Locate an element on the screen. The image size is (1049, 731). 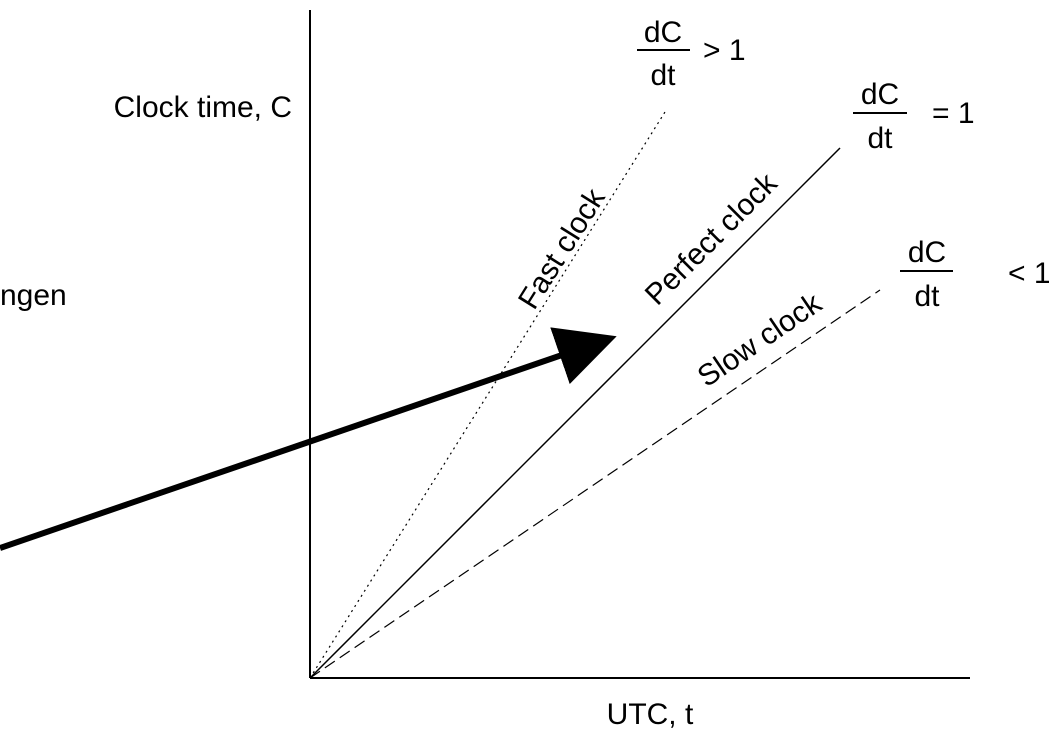
y-axis-label: Clock time, C is located at coordinates (203, 107).